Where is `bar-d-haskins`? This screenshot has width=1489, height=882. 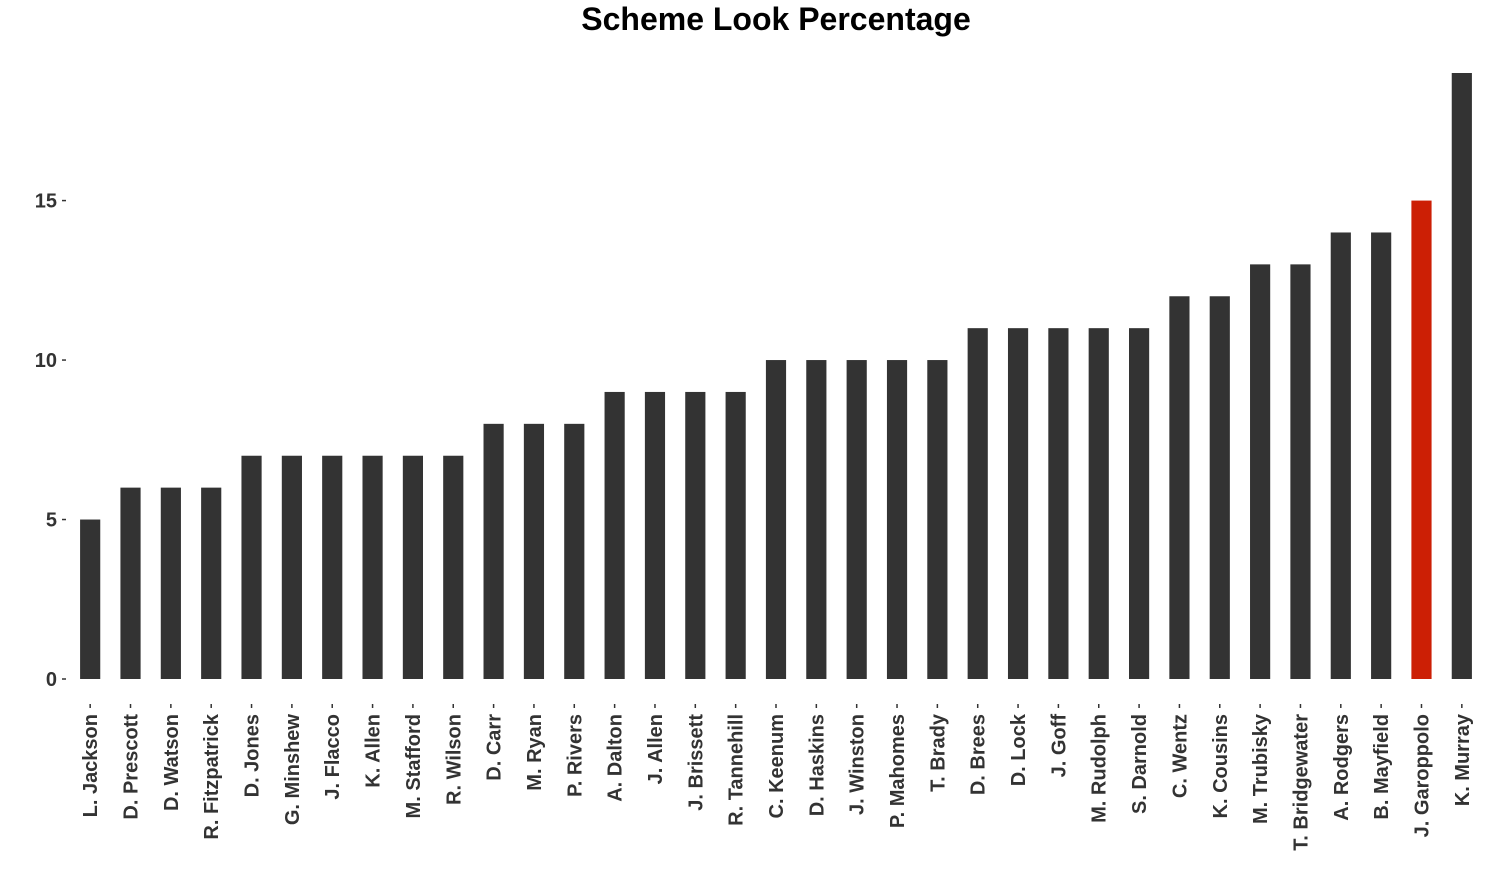 bar-d-haskins is located at coordinates (816, 519).